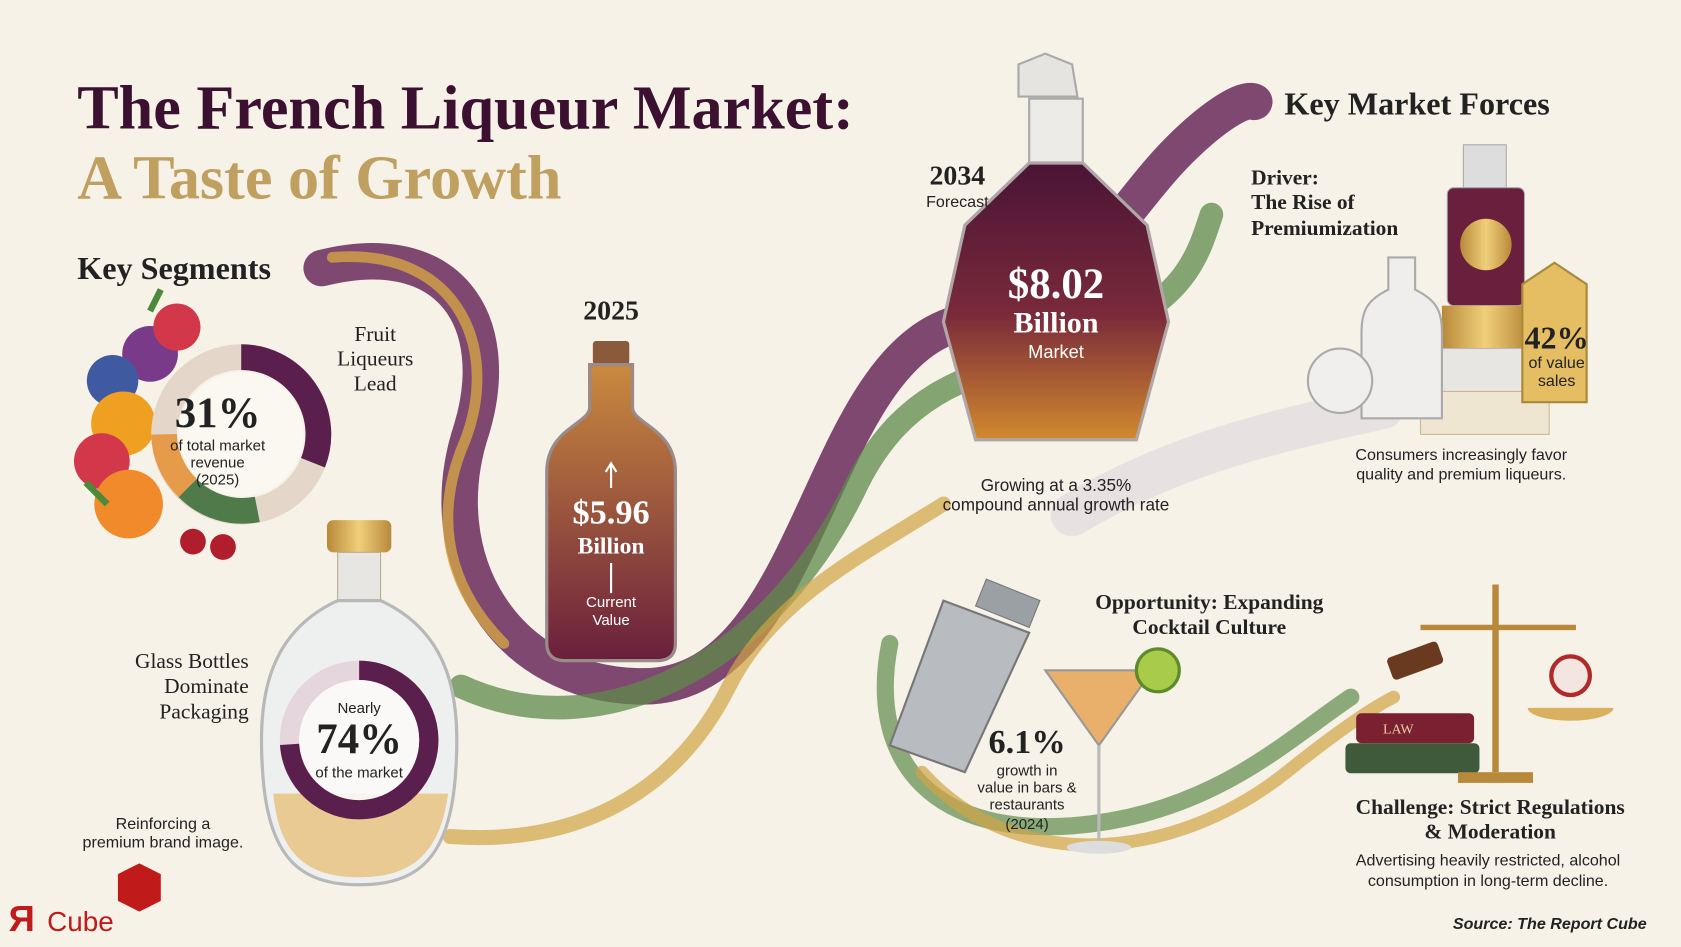 This screenshot has width=1681, height=947. What do you see at coordinates (1447, 289) in the screenshot?
I see `premium-bottles` at bounding box center [1447, 289].